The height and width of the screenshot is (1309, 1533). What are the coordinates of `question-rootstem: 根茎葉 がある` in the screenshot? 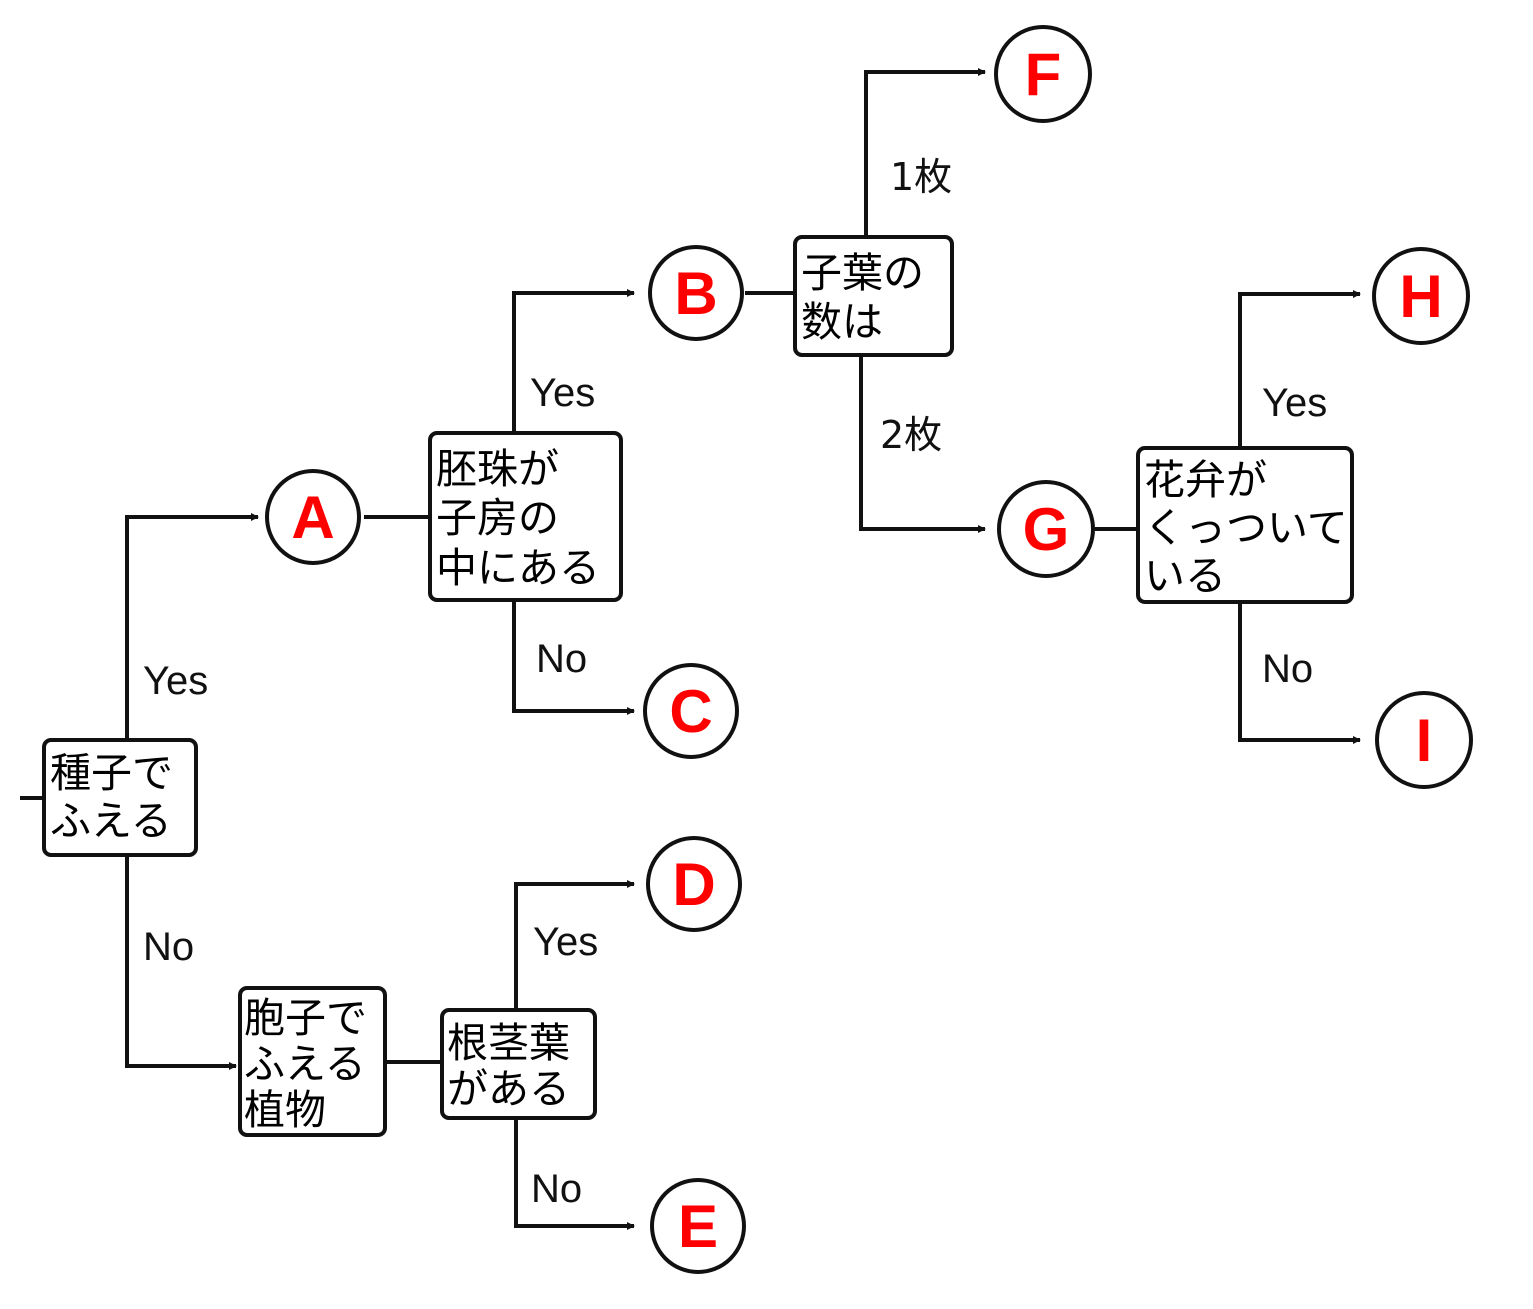 It's located at (518, 1064).